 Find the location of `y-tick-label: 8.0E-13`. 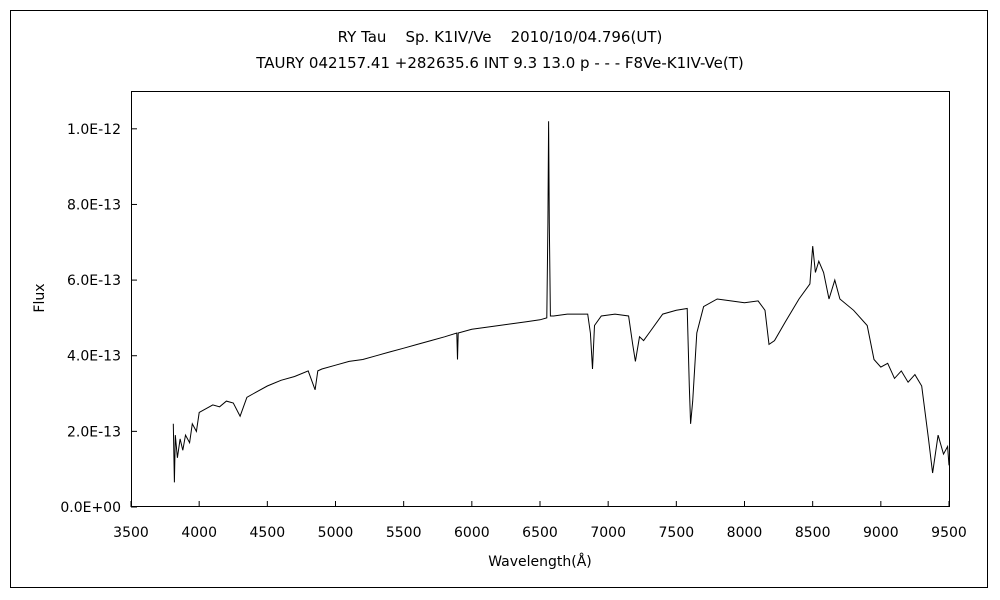

y-tick-label: 8.0E-13 is located at coordinates (94, 205).